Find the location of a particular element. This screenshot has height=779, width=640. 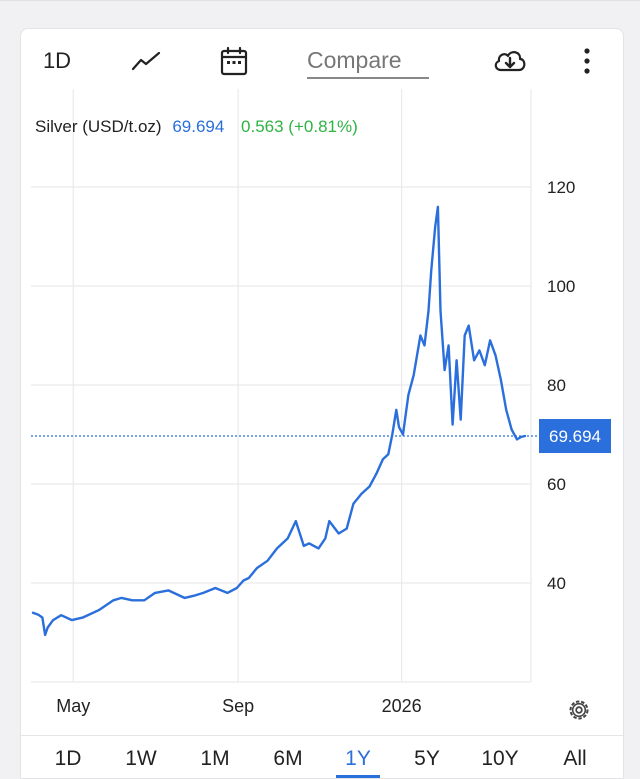

compare-input: Compare is located at coordinates (368, 61).